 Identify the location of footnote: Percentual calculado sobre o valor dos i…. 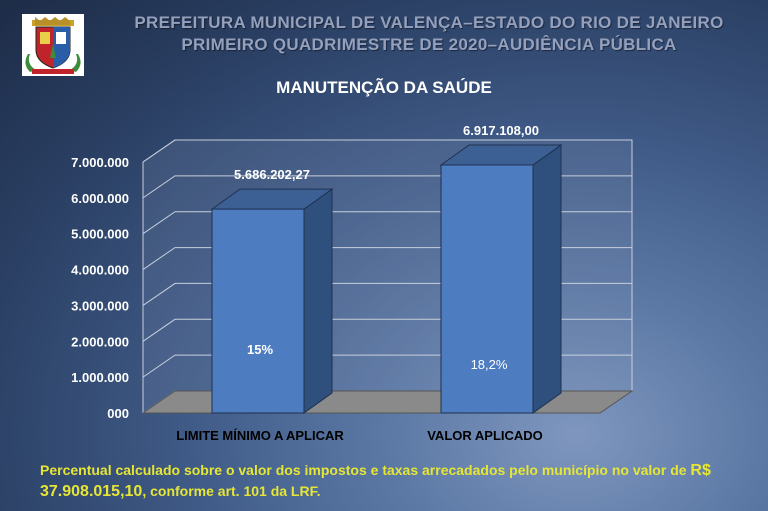
(400, 481).